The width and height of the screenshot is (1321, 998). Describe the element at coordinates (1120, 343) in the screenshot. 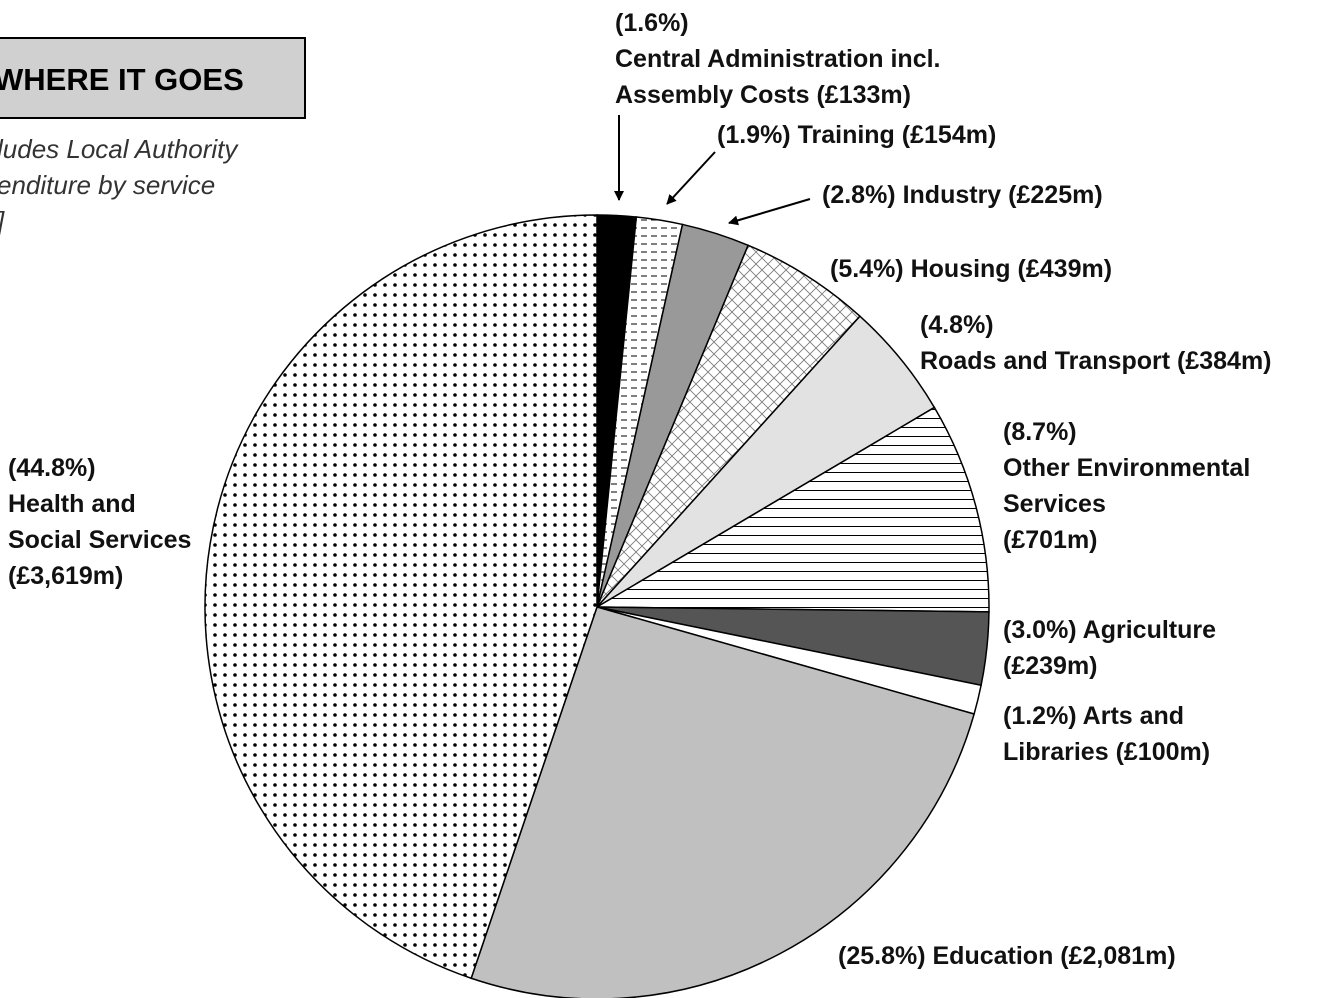

I see `slice-label: (4.8%) Roads and Transport (£384m)` at that location.